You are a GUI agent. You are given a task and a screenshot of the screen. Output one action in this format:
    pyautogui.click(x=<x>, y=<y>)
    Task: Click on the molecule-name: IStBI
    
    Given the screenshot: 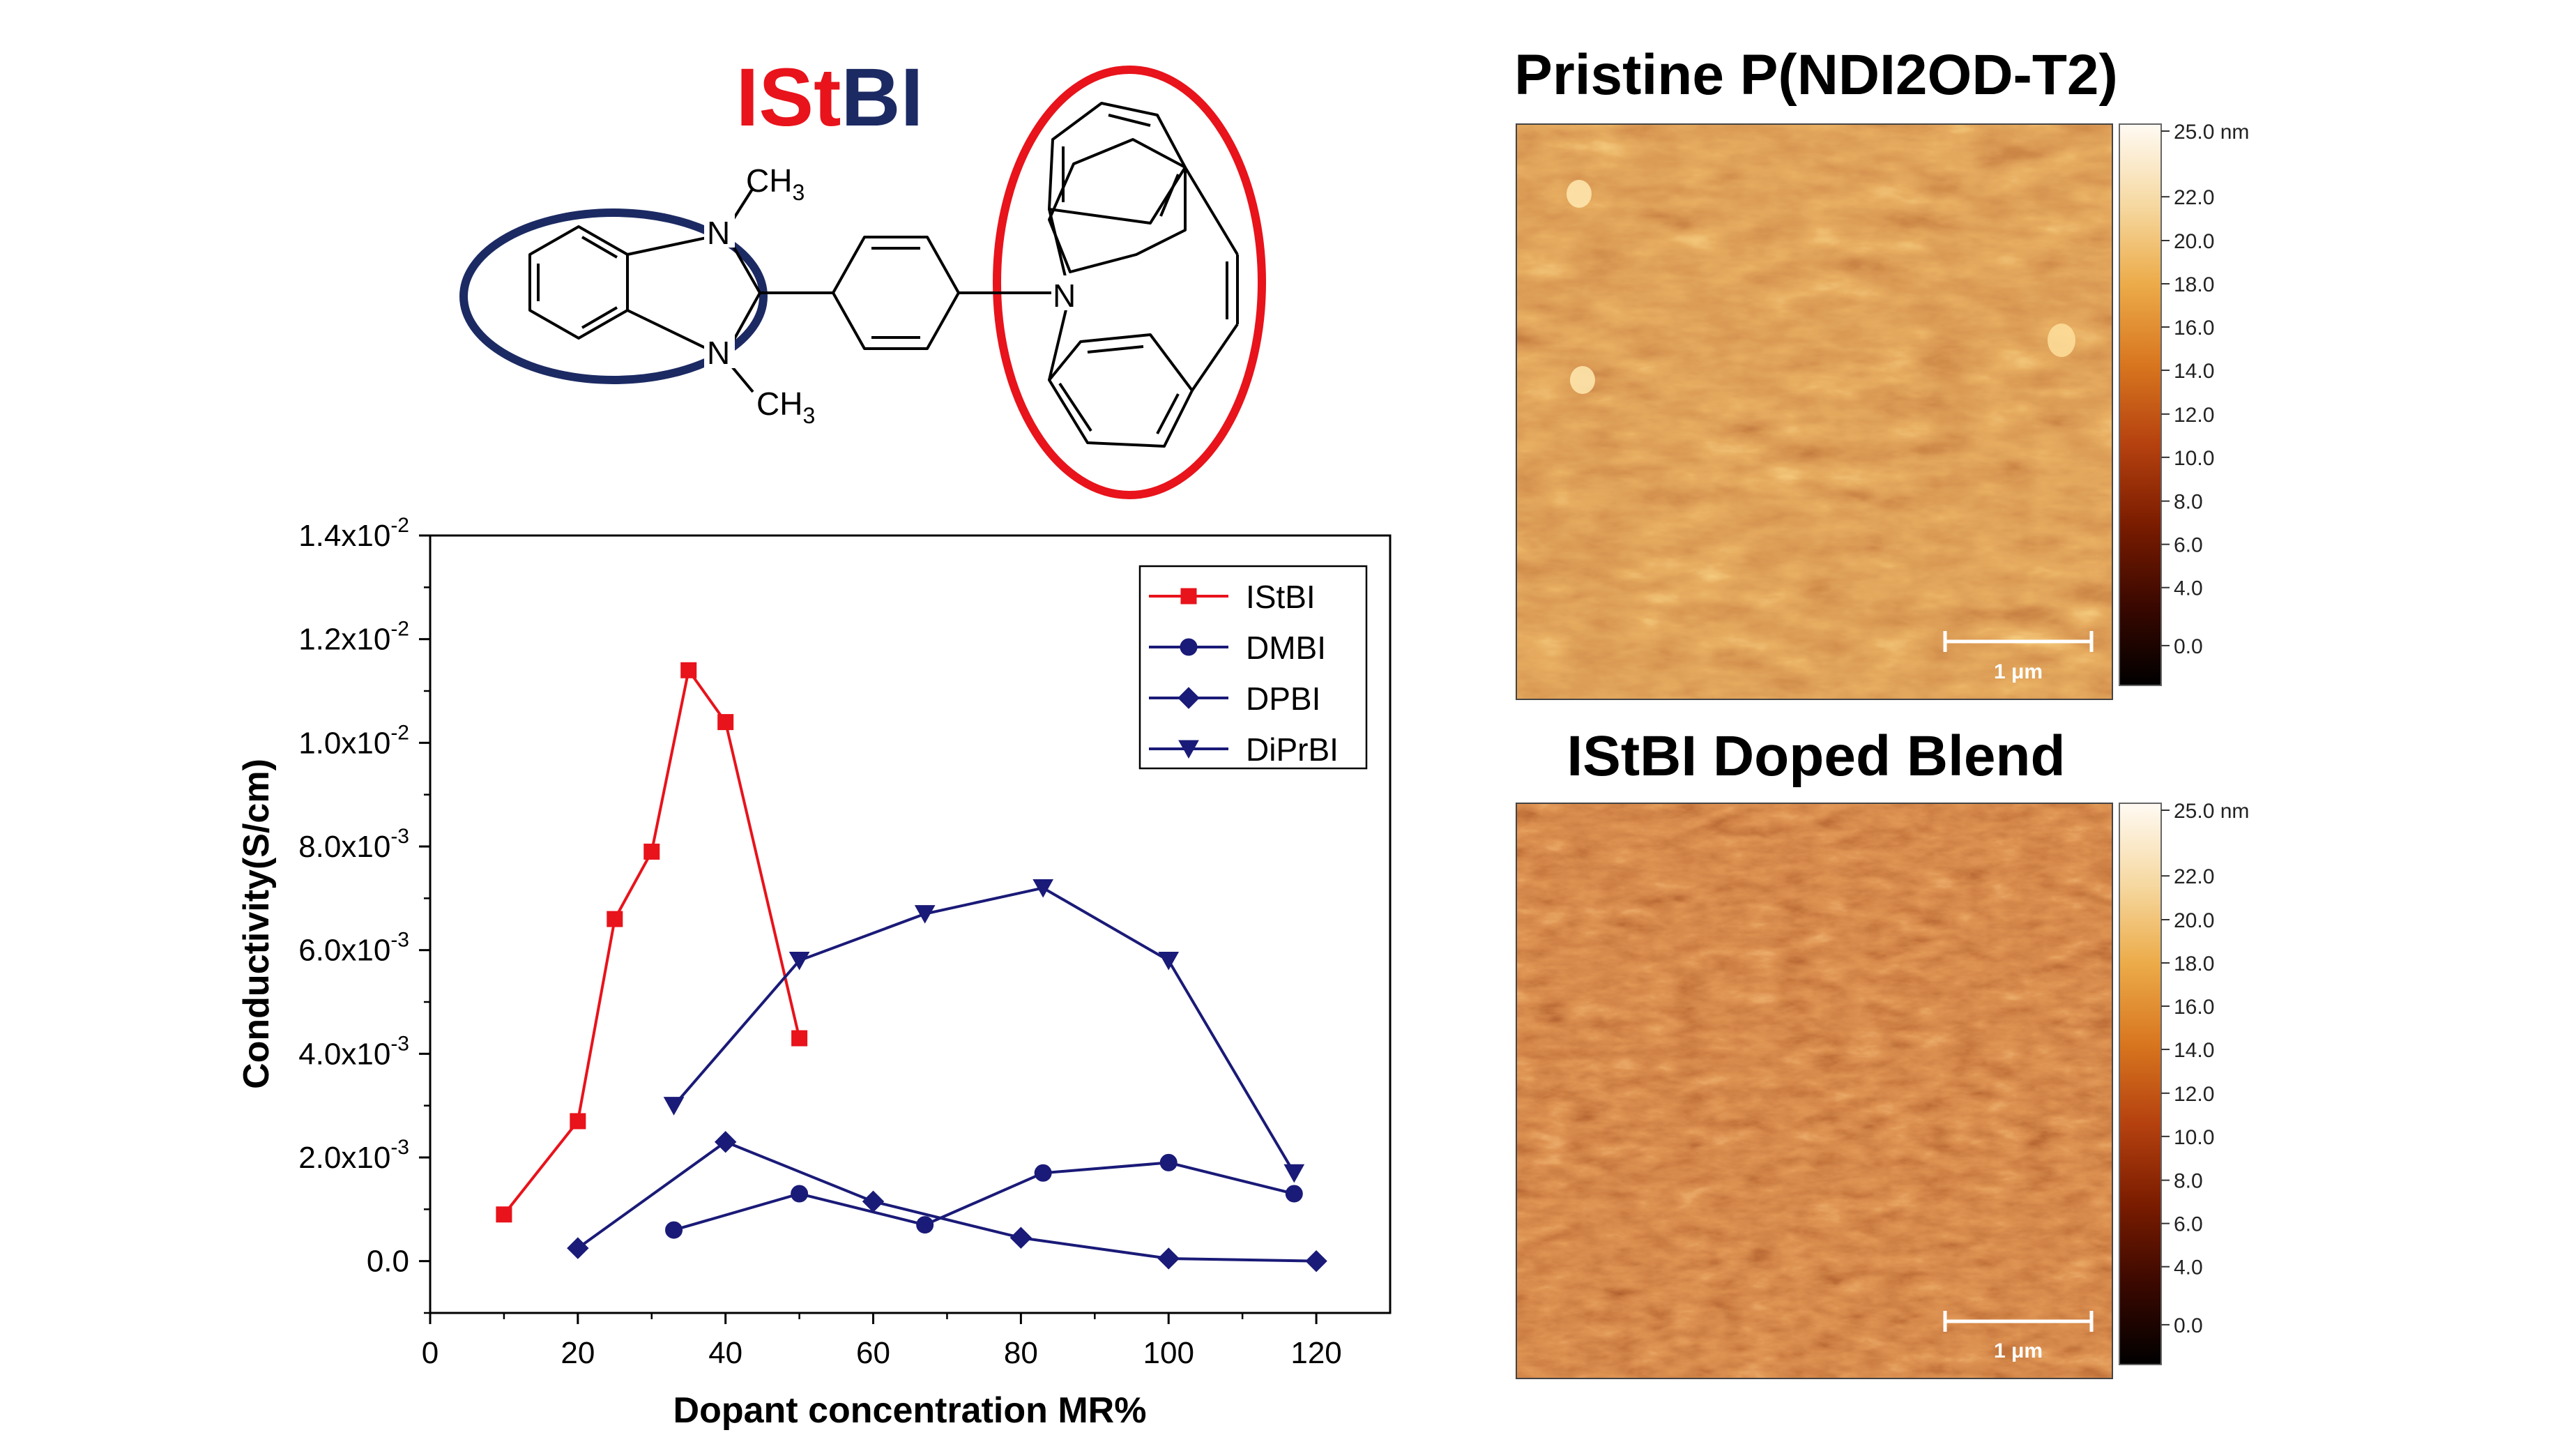 What is the action you would take?
    pyautogui.click(x=830, y=98)
    